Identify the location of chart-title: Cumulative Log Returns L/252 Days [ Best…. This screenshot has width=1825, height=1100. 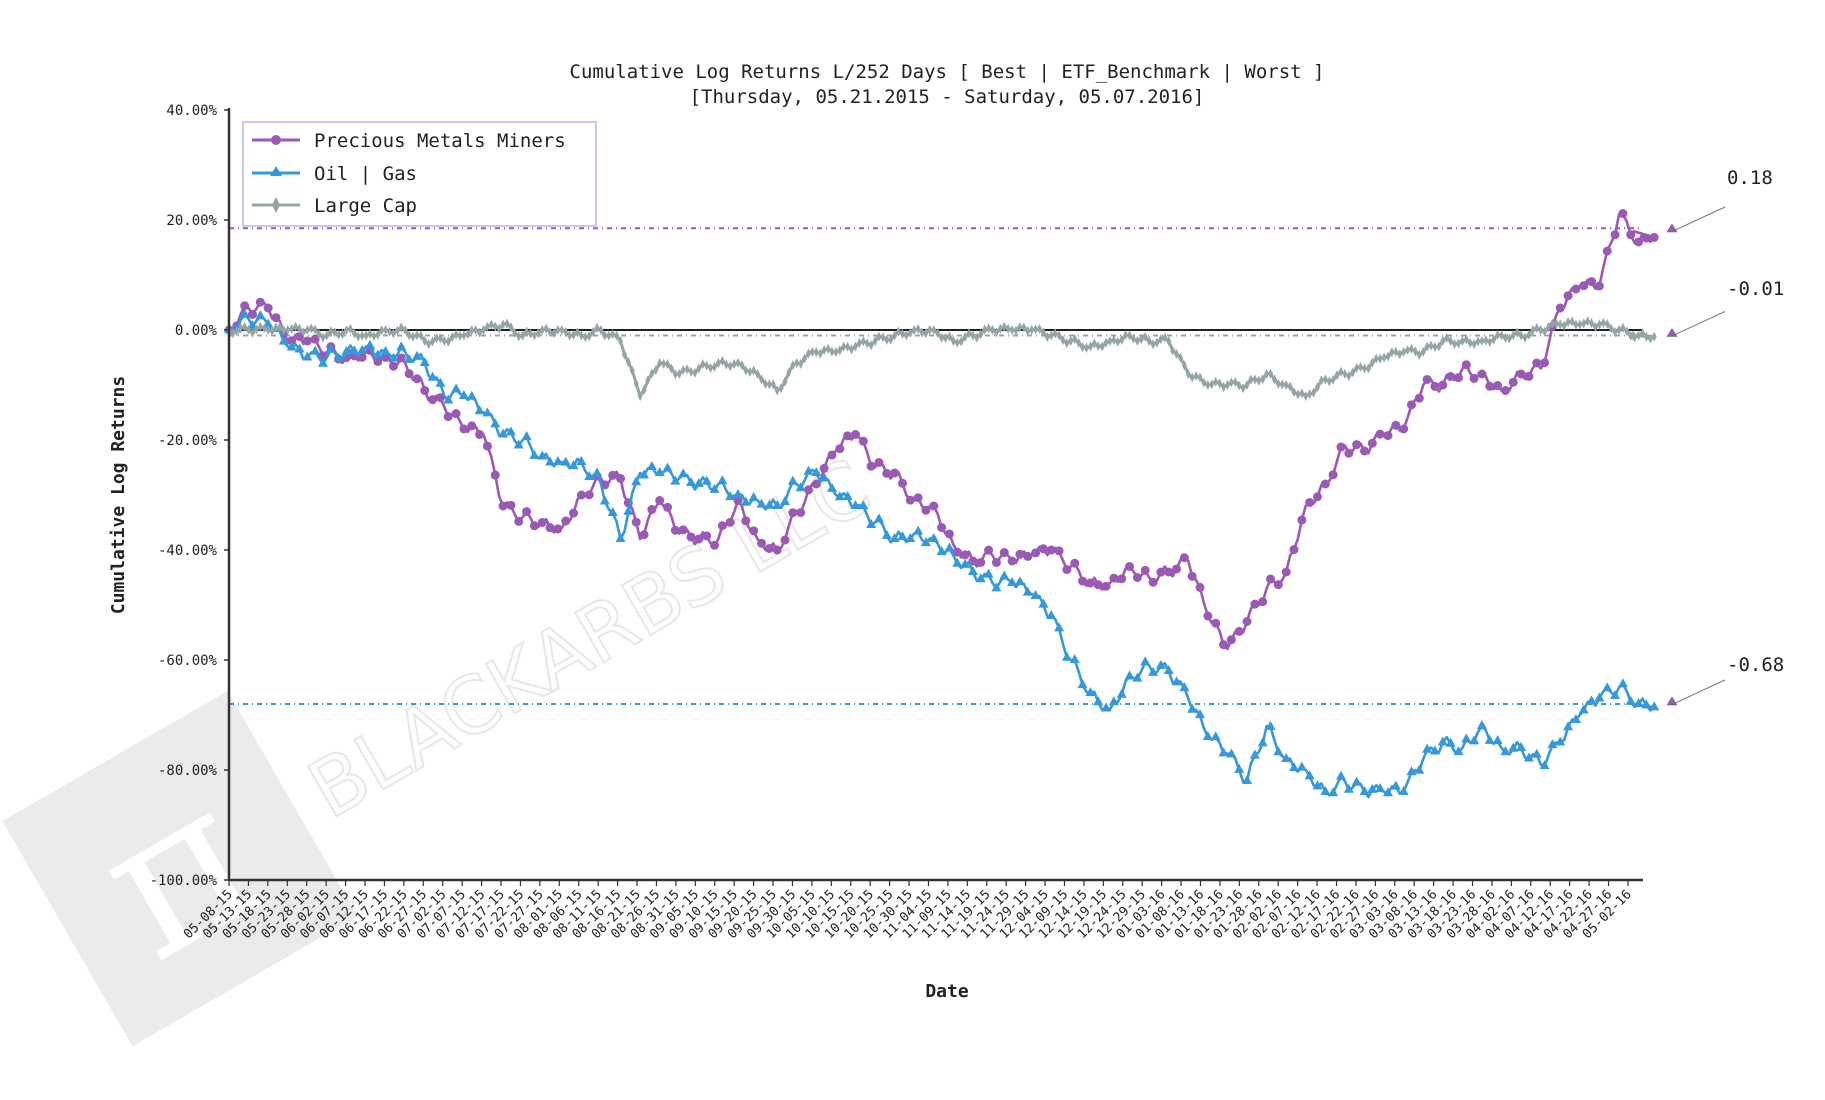
(947, 72).